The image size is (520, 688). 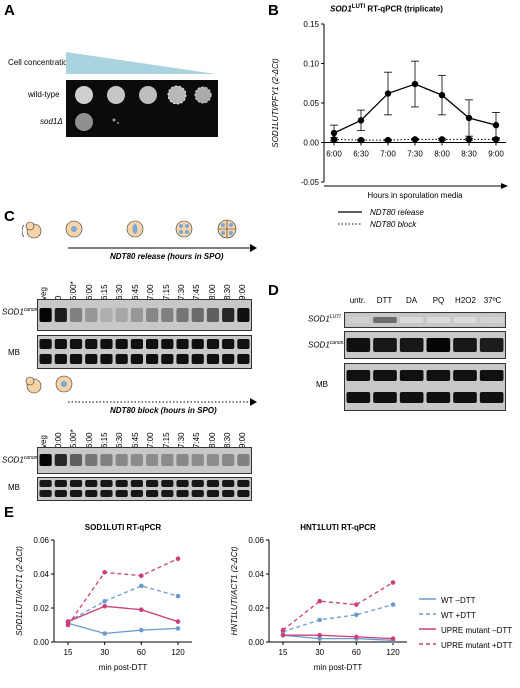 What do you see at coordinates (144, 352) in the screenshot?
I see `release-mb-blot` at bounding box center [144, 352].